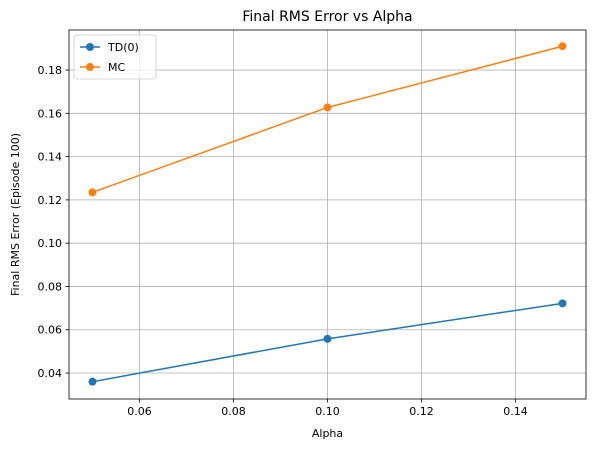 Image resolution: width=597 pixels, height=449 pixels. I want to click on y-tick-label: 0.08, so click(50, 286).